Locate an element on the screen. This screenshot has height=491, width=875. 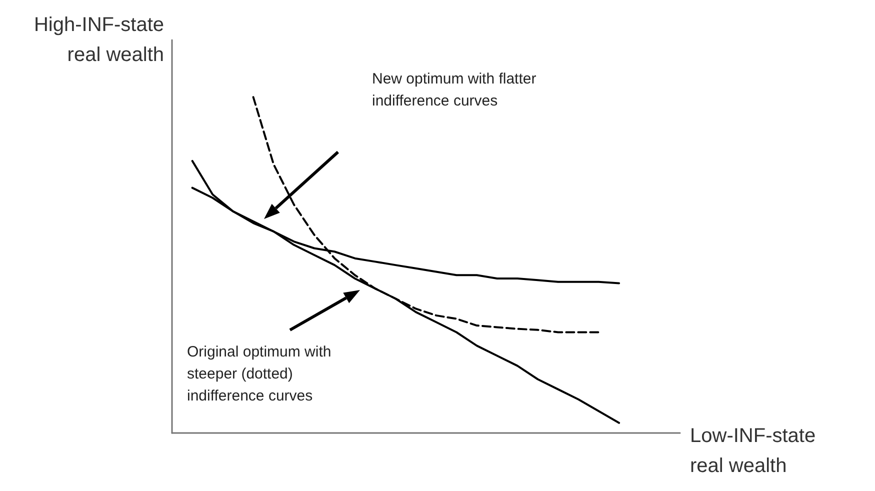
annotation: Original optimum with steeper (dotted) indifference curves is located at coordinates (261, 374).